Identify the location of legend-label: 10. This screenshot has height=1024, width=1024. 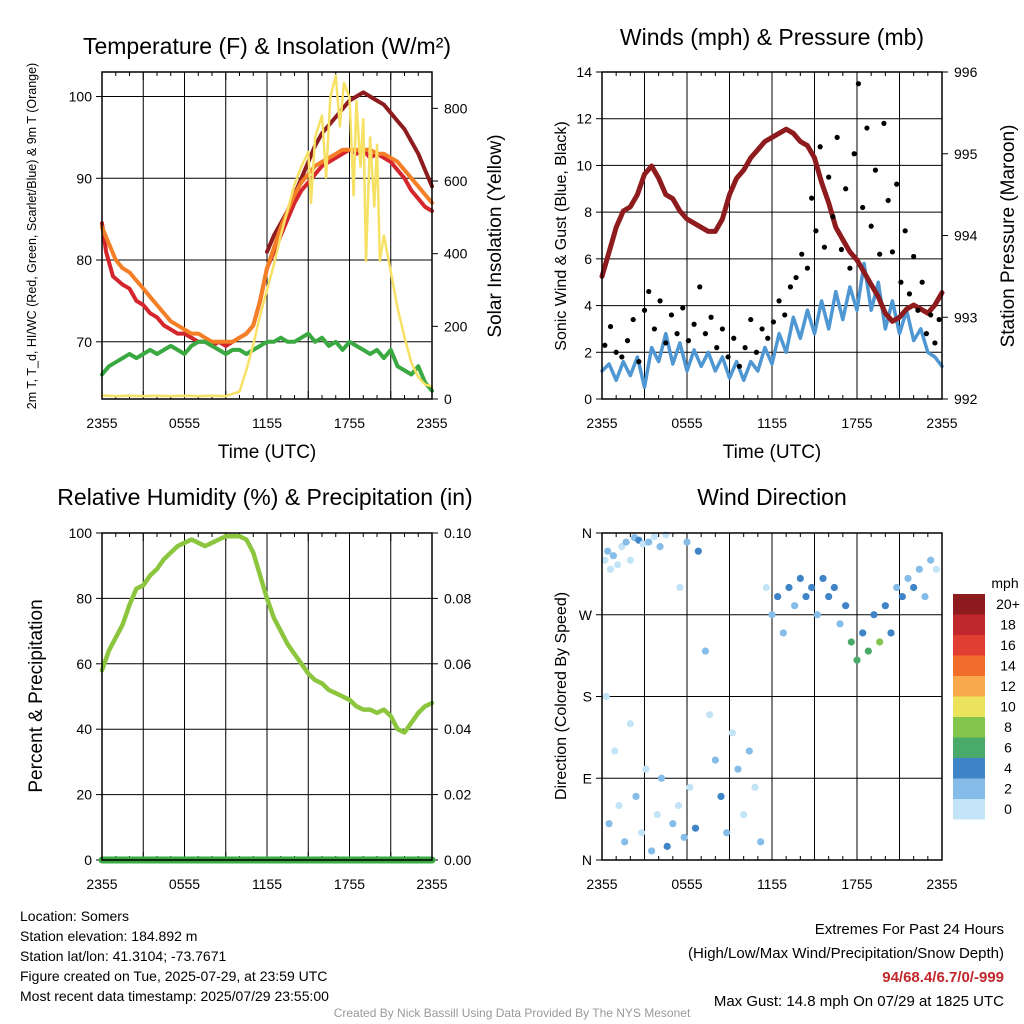
(1008, 707).